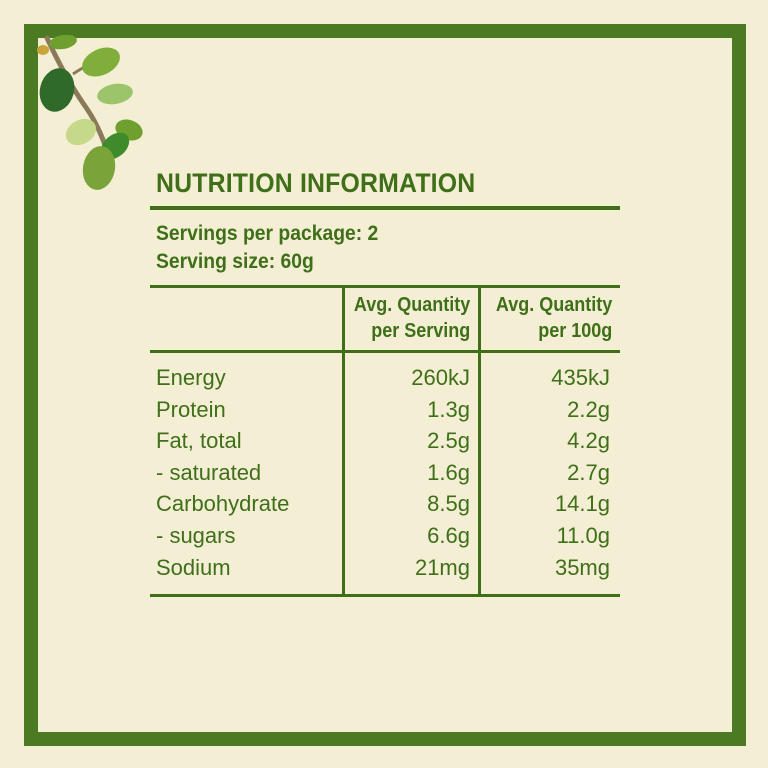 The width and height of the screenshot is (768, 768). Describe the element at coordinates (588, 441) in the screenshot. I see `value-per-100g: 4.2g` at that location.